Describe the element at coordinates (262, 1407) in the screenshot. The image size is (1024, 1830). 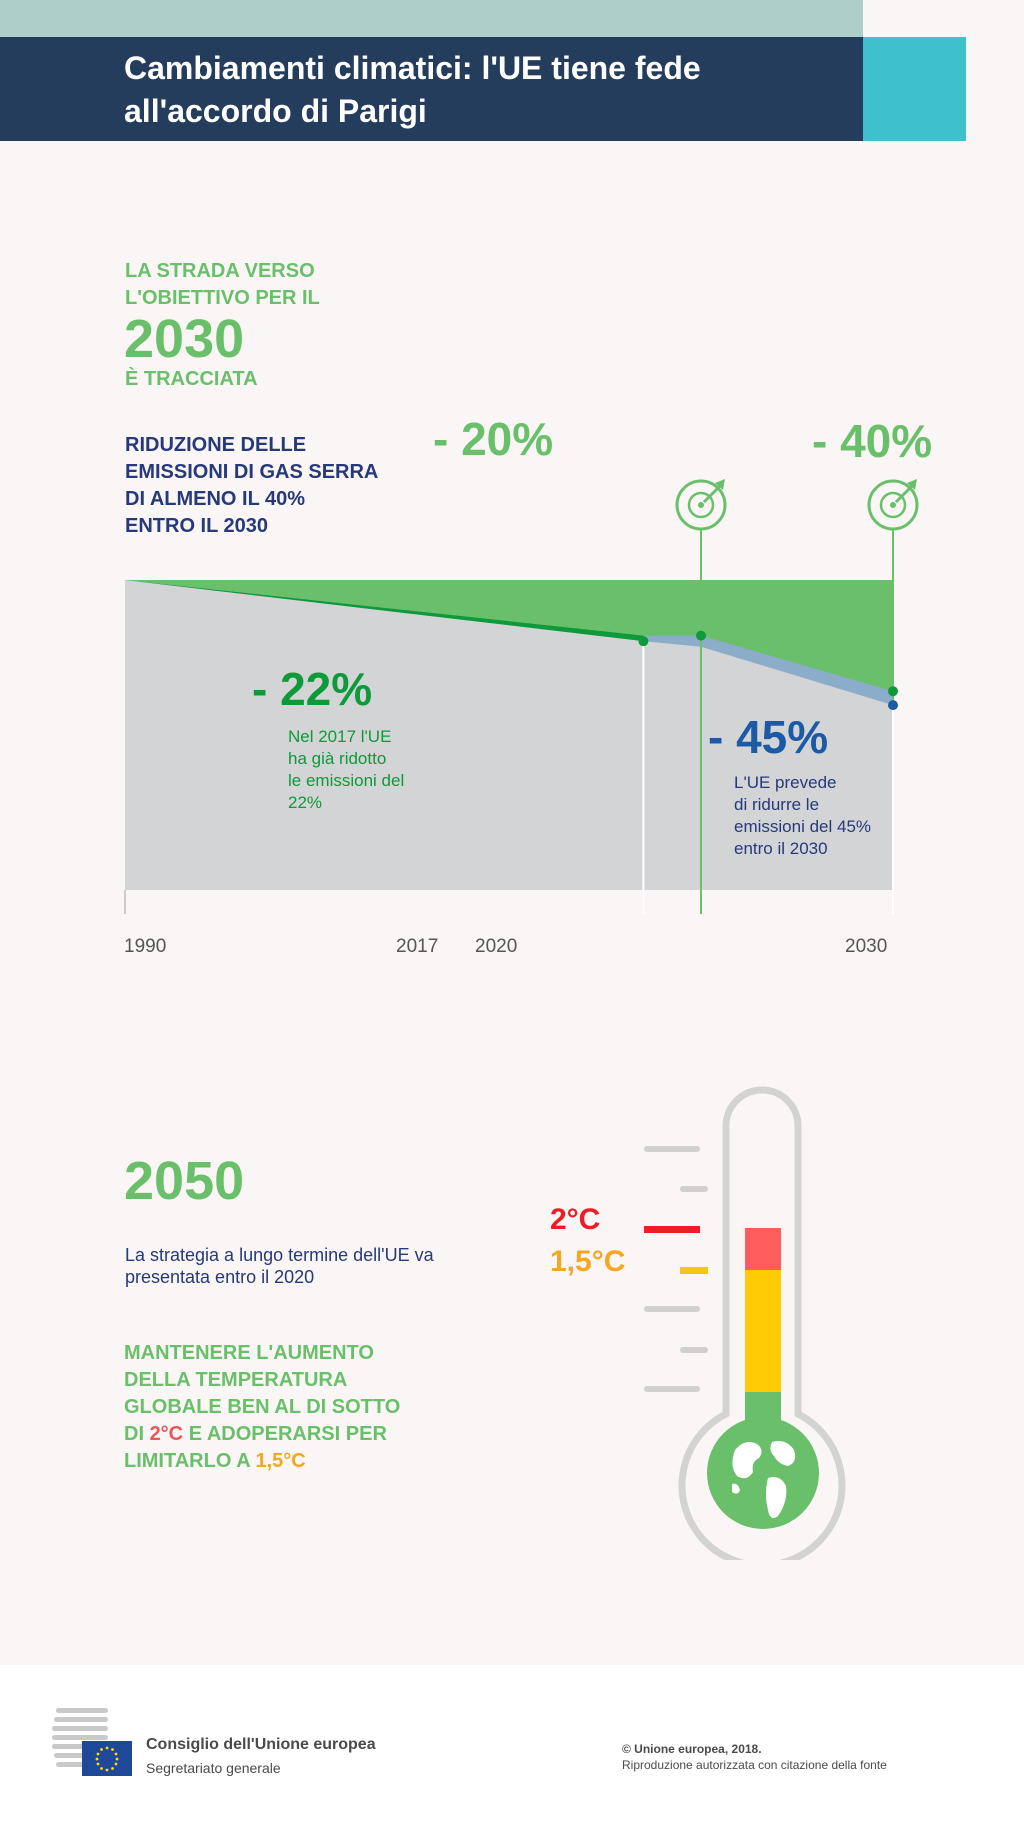
I see `goal-line: GLOBALE BEN AL DI SOTTO` at that location.